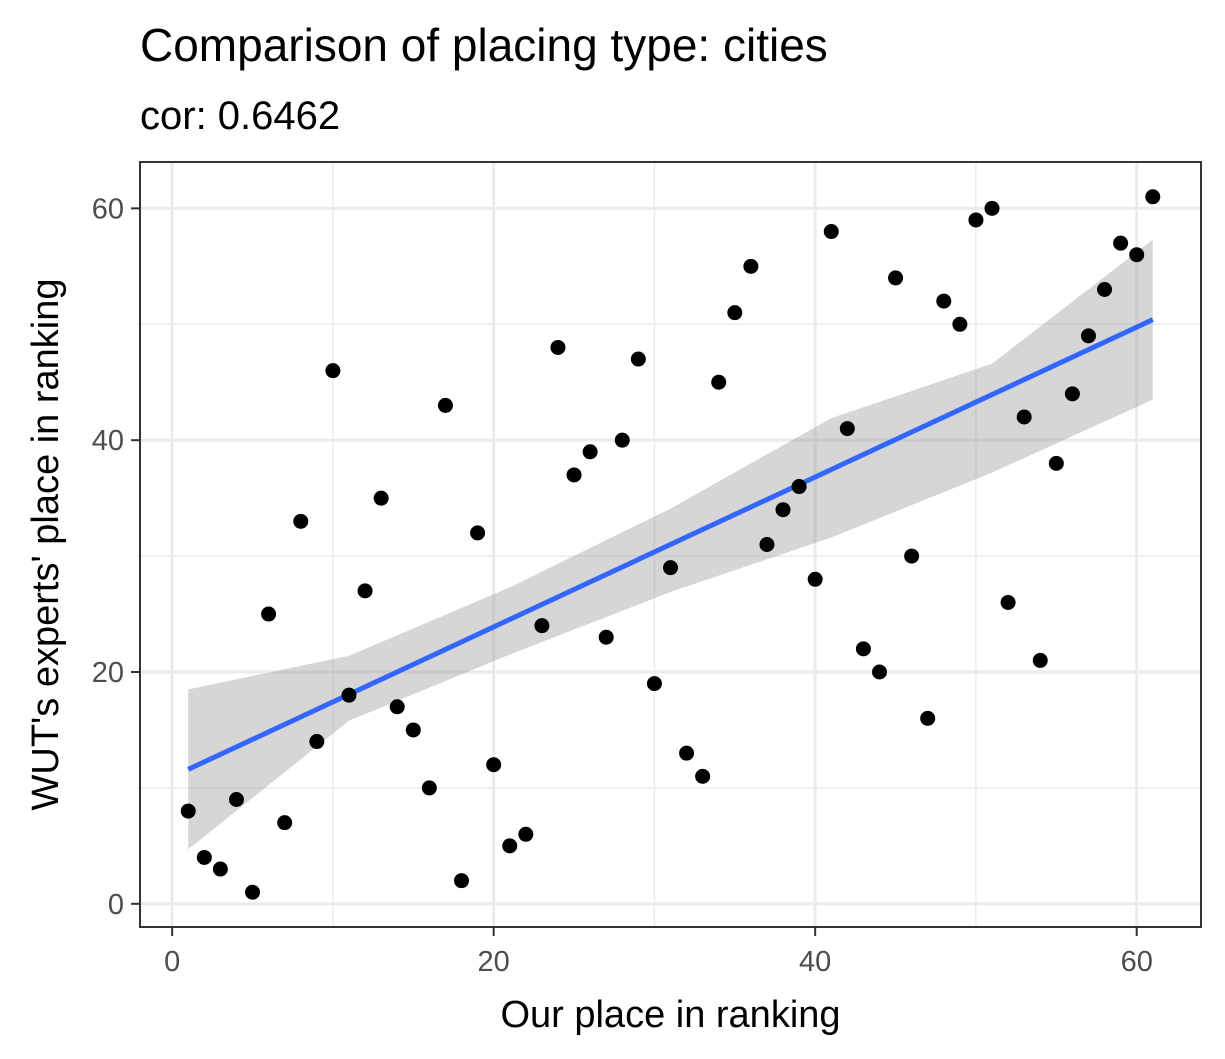 This screenshot has width=1225, height=1059. What do you see at coordinates (108, 441) in the screenshot?
I see `y-tick-label: 40` at bounding box center [108, 441].